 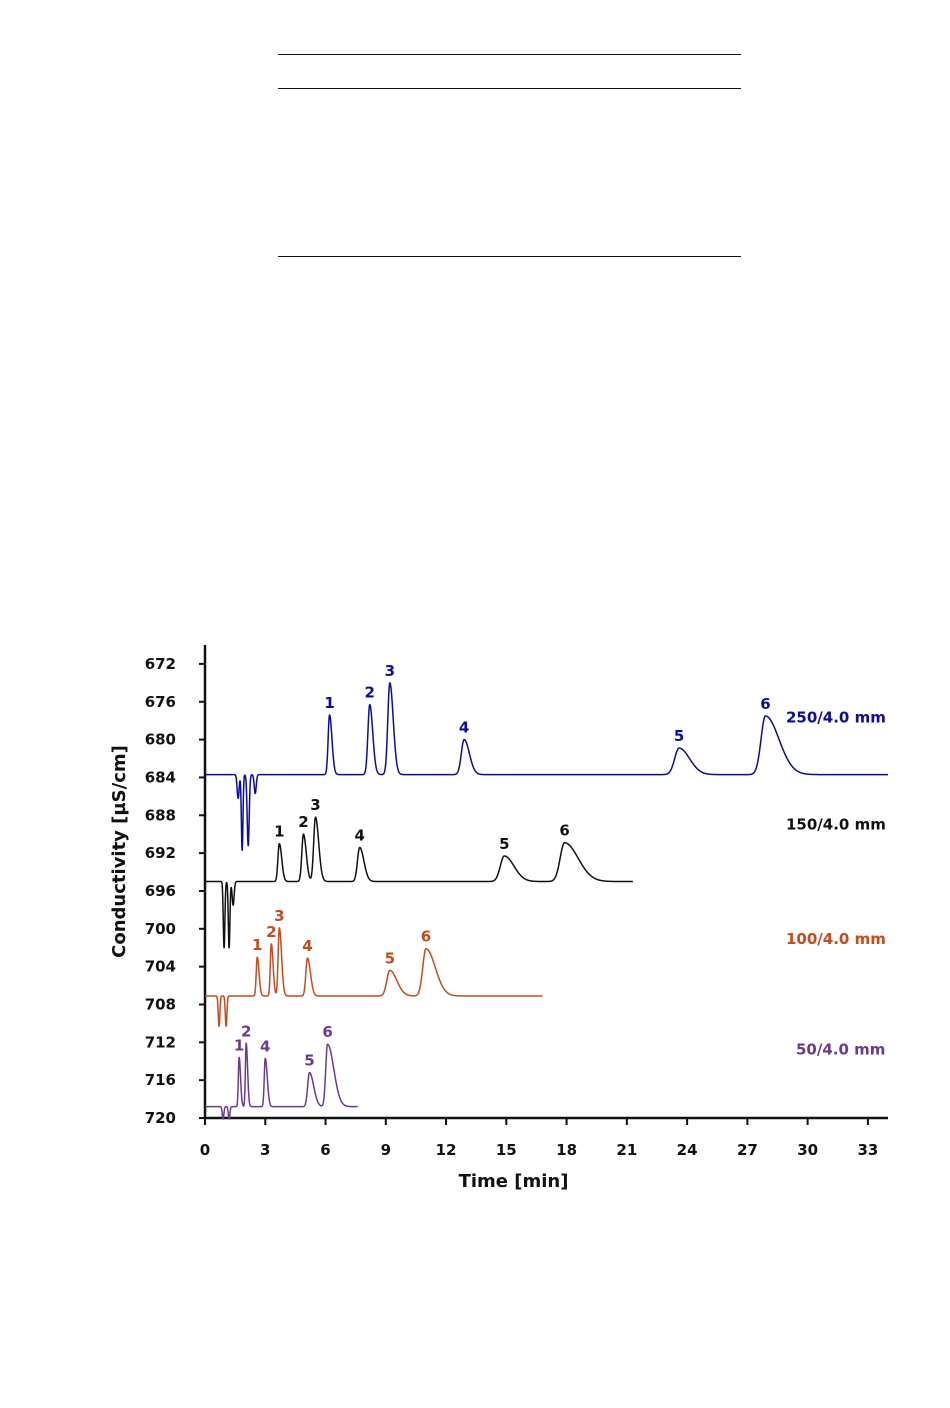 What do you see at coordinates (205, 1150) in the screenshot?
I see `x-tick-label: 0` at bounding box center [205, 1150].